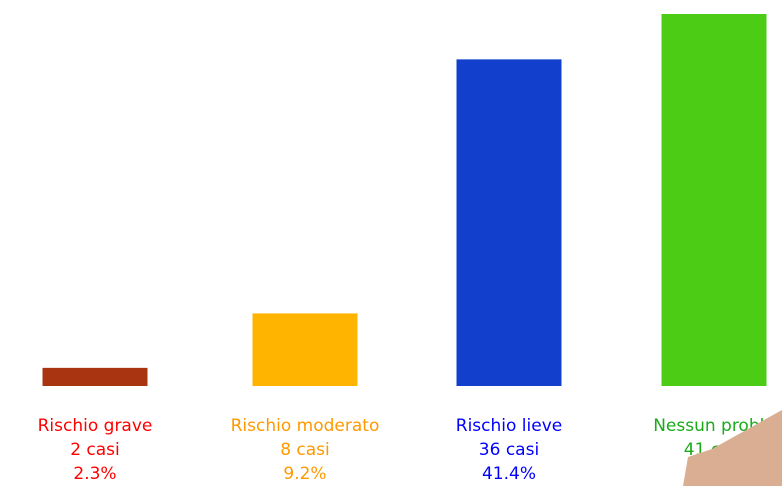 This screenshot has height=486, width=782. Describe the element at coordinates (304, 474) in the screenshot. I see `percent-label-2: 9.2%` at that location.